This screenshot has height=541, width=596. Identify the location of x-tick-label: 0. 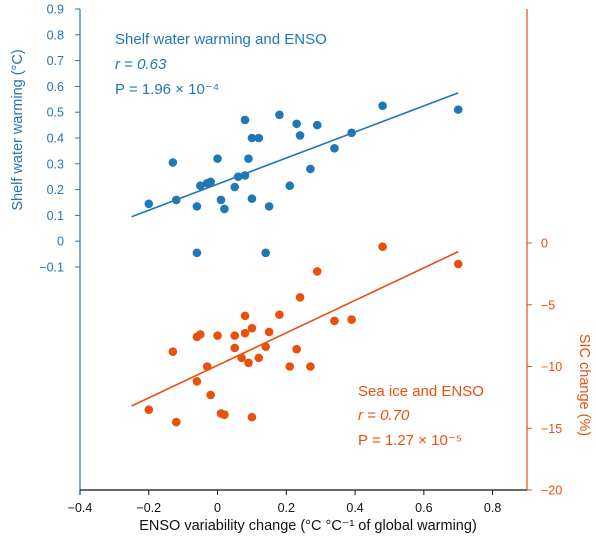
(217, 508).